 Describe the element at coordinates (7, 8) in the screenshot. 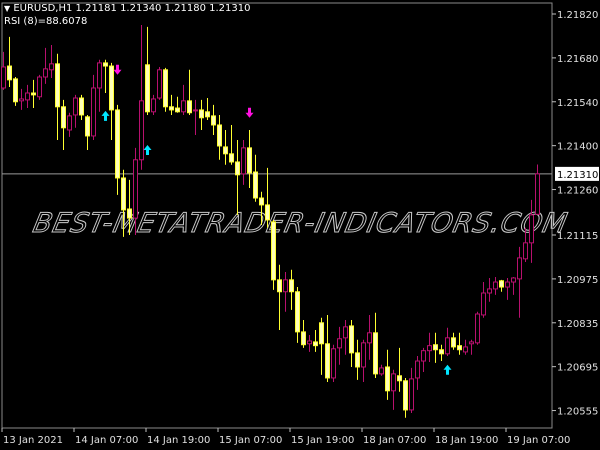

I see `collapse-triangle-icon: ▼` at that location.